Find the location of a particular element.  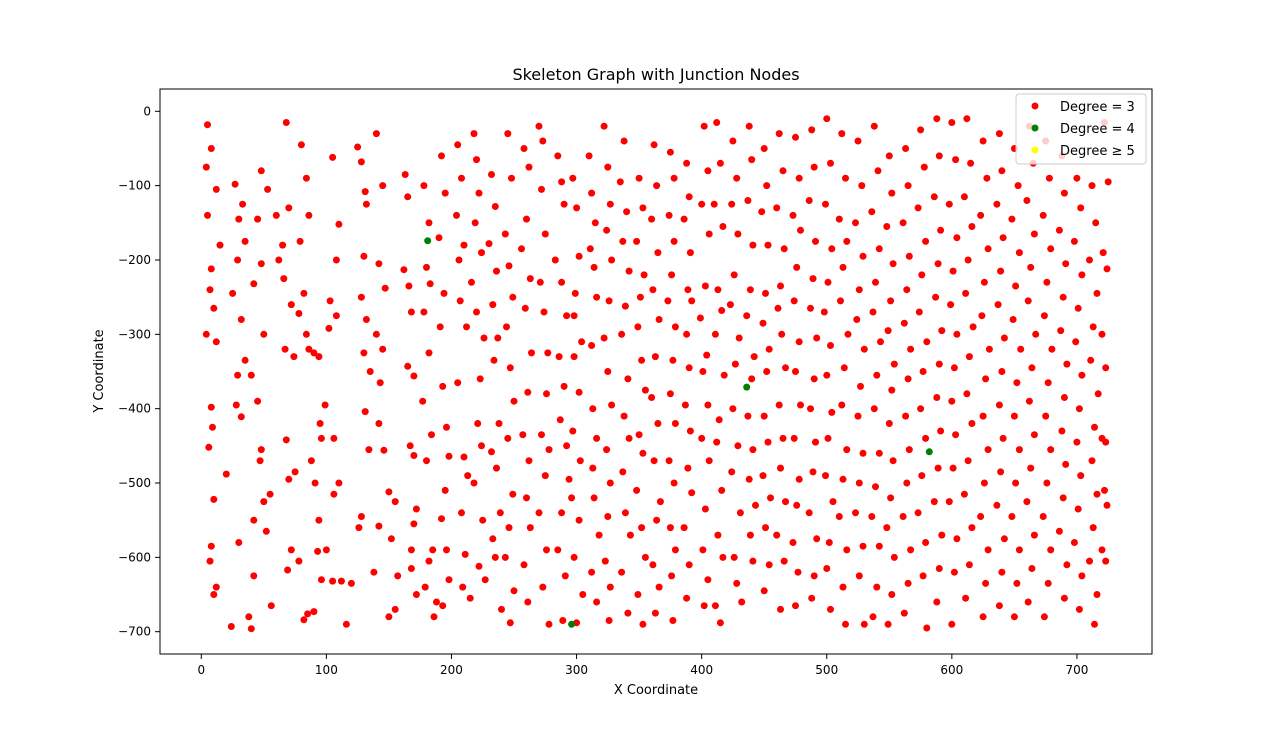

legend: Degree = 3 Degree = 4 Degree ≥ 5 is located at coordinates (1081, 129).